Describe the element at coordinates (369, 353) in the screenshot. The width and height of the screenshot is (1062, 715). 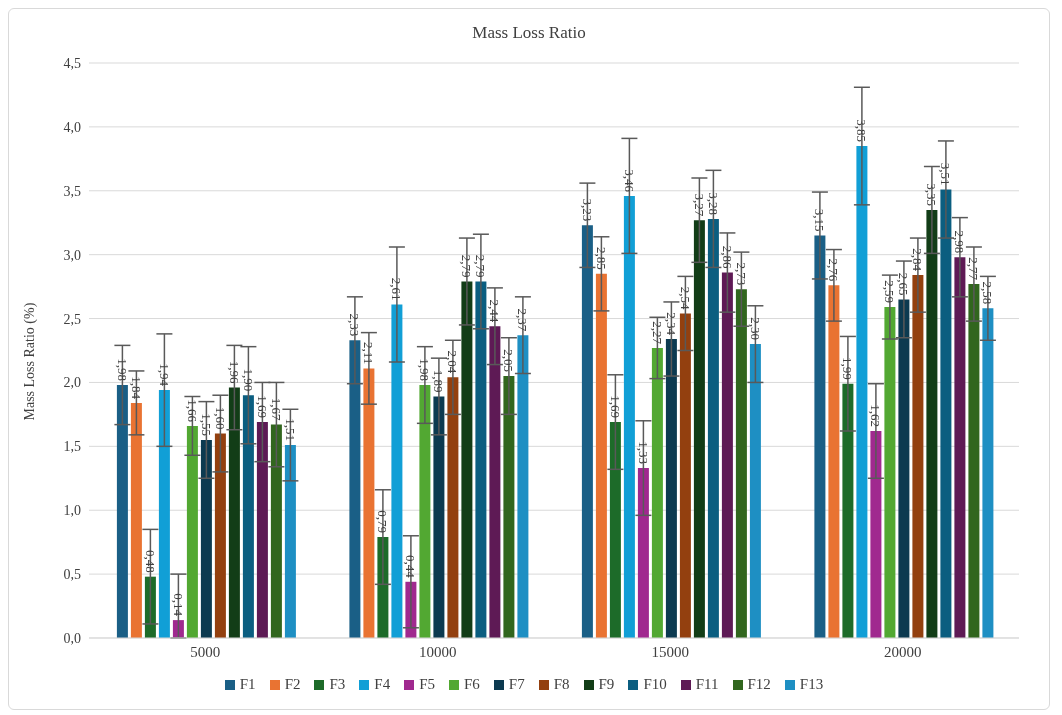
I see `data-label: 2,11` at that location.